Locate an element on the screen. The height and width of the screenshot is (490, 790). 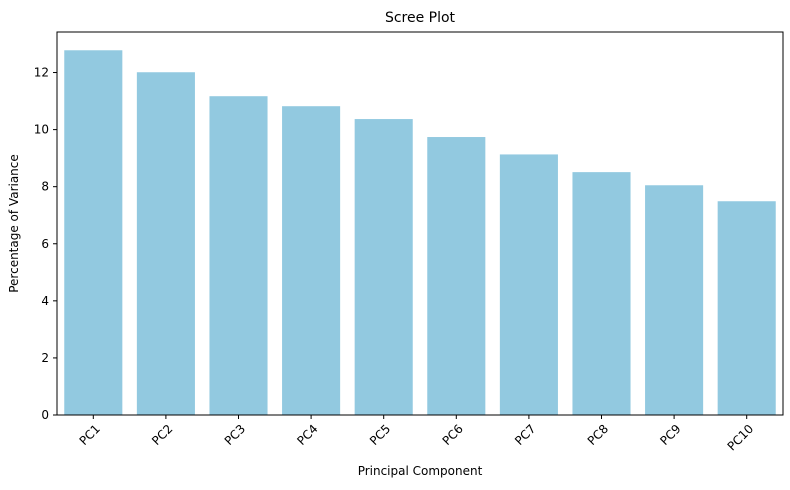
y-tick-label: 10 is located at coordinates (41, 130).